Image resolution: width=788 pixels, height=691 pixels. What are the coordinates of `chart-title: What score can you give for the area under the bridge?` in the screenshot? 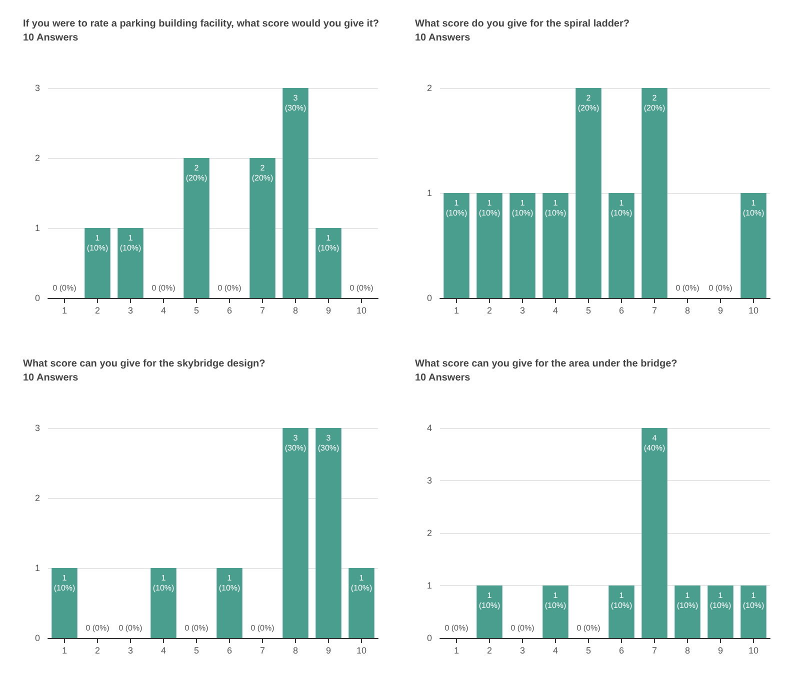 It's located at (546, 364).